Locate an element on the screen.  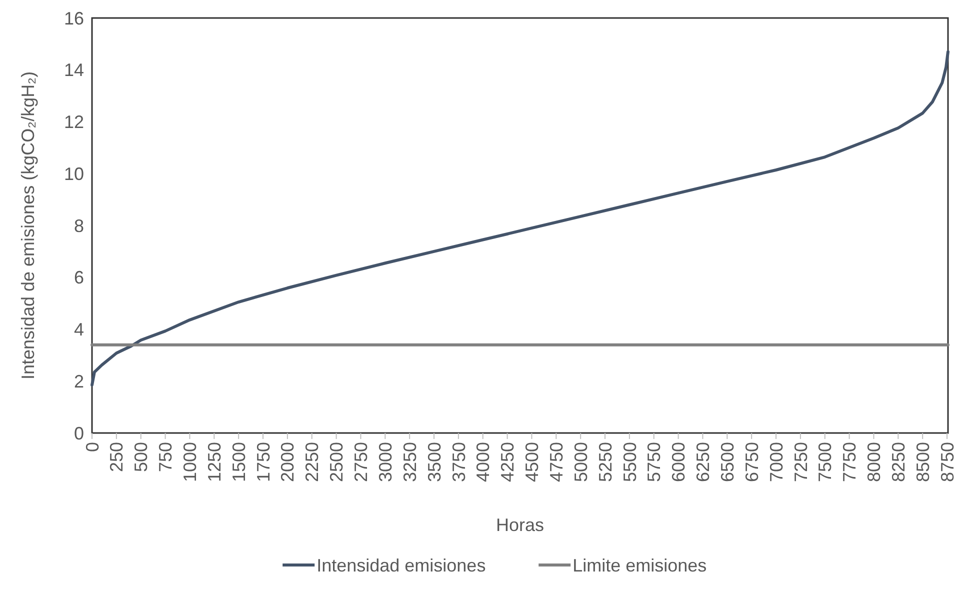
y-tick-label: 4 is located at coordinates (79, 330).